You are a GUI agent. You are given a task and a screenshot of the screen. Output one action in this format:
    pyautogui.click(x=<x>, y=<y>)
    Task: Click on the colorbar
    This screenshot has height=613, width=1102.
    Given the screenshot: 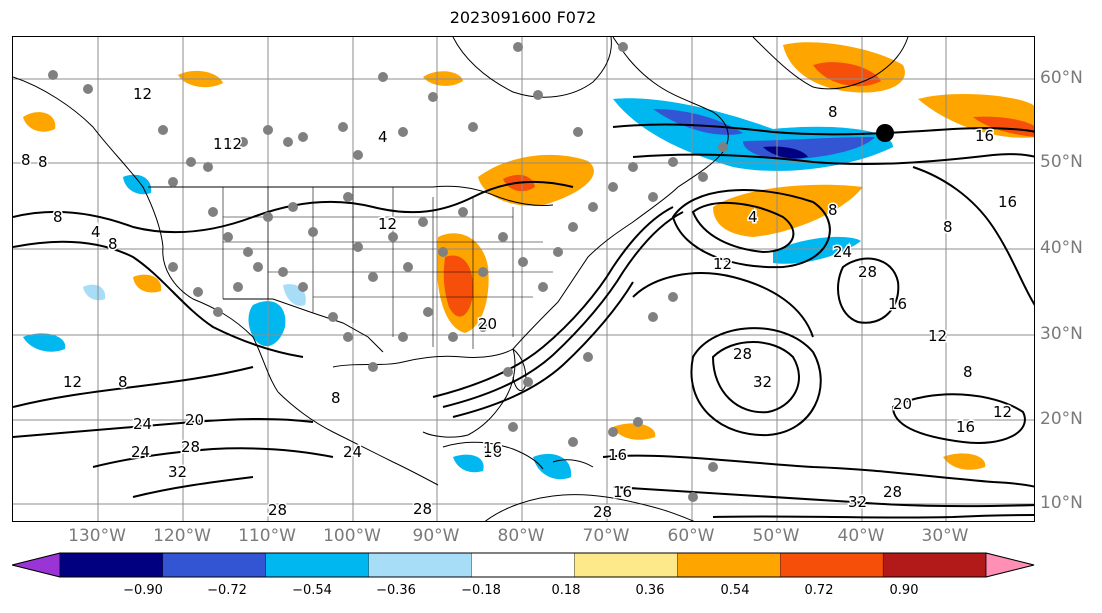 What is the action you would take?
    pyautogui.click(x=523, y=565)
    